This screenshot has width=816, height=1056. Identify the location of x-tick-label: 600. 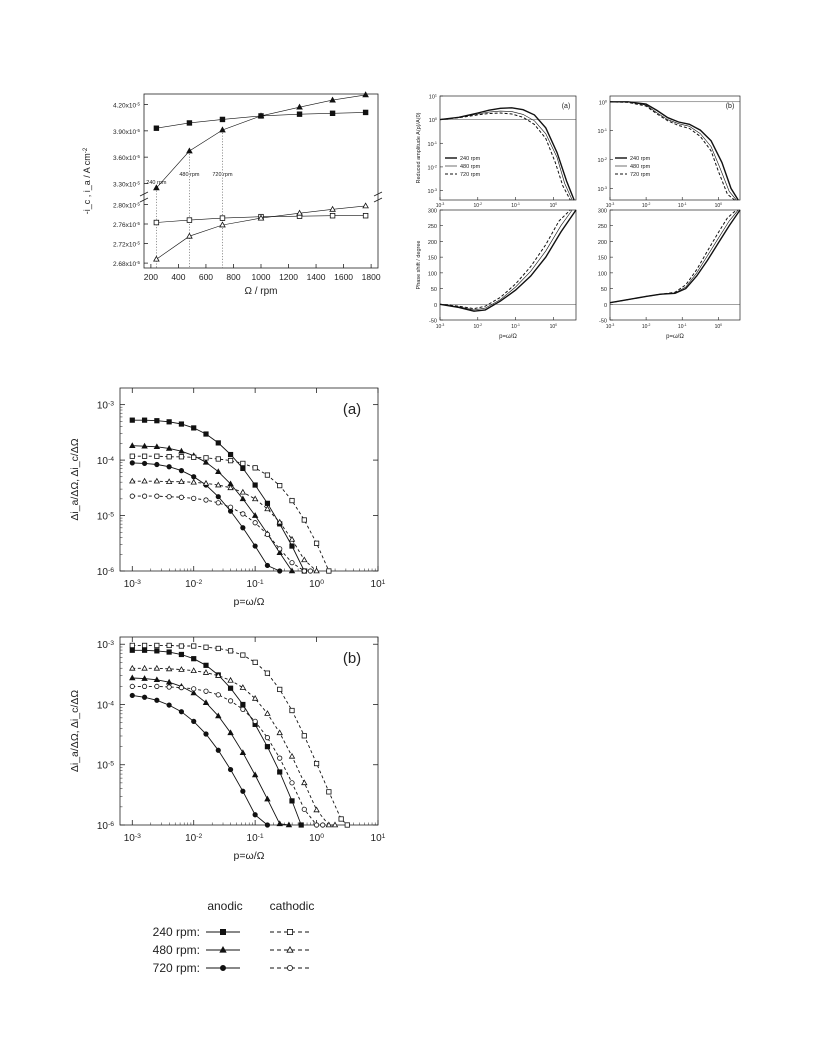
(206, 277).